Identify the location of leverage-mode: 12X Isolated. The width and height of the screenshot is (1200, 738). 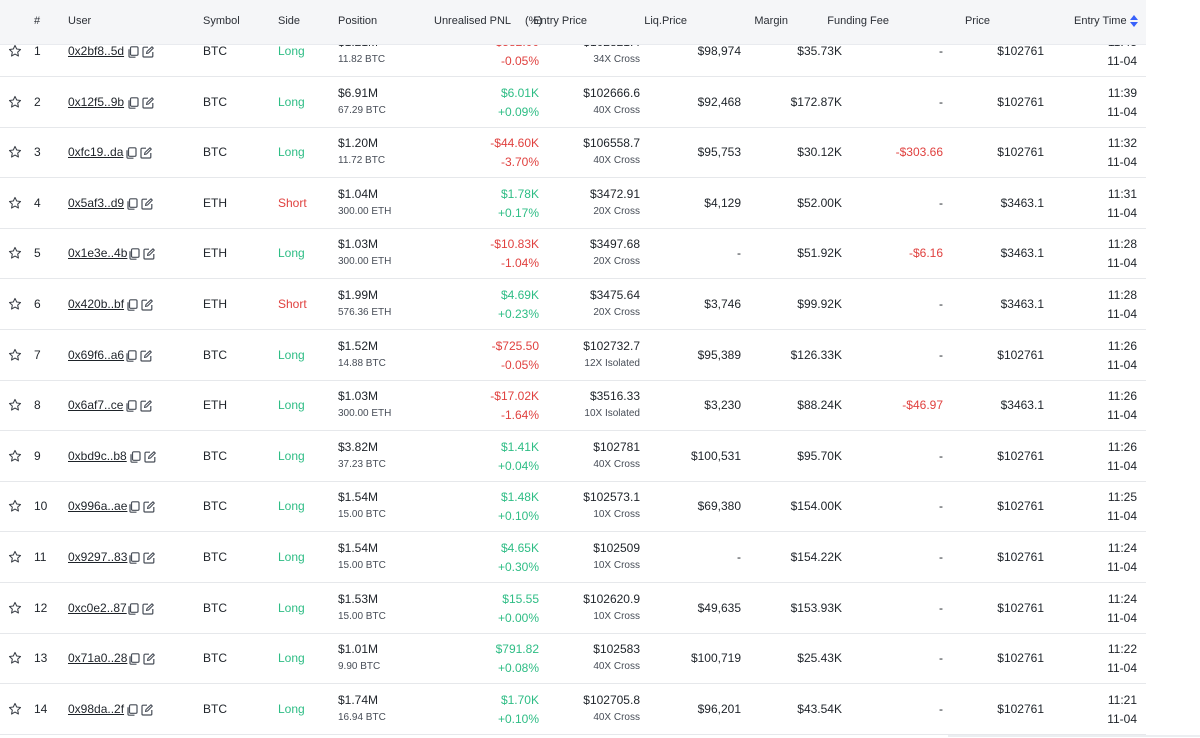
(612, 363).